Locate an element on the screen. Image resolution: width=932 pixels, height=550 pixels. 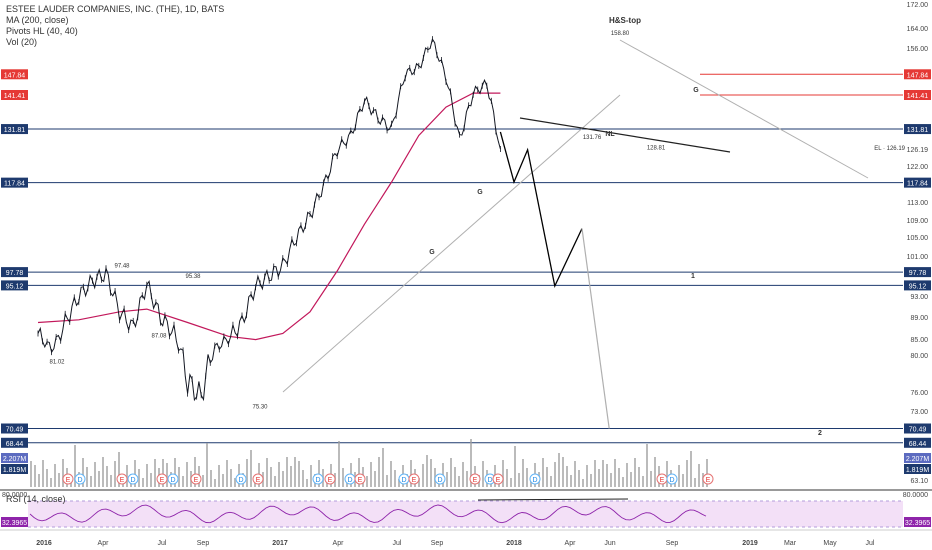
pivot-label: 81.02 is located at coordinates (57, 363).